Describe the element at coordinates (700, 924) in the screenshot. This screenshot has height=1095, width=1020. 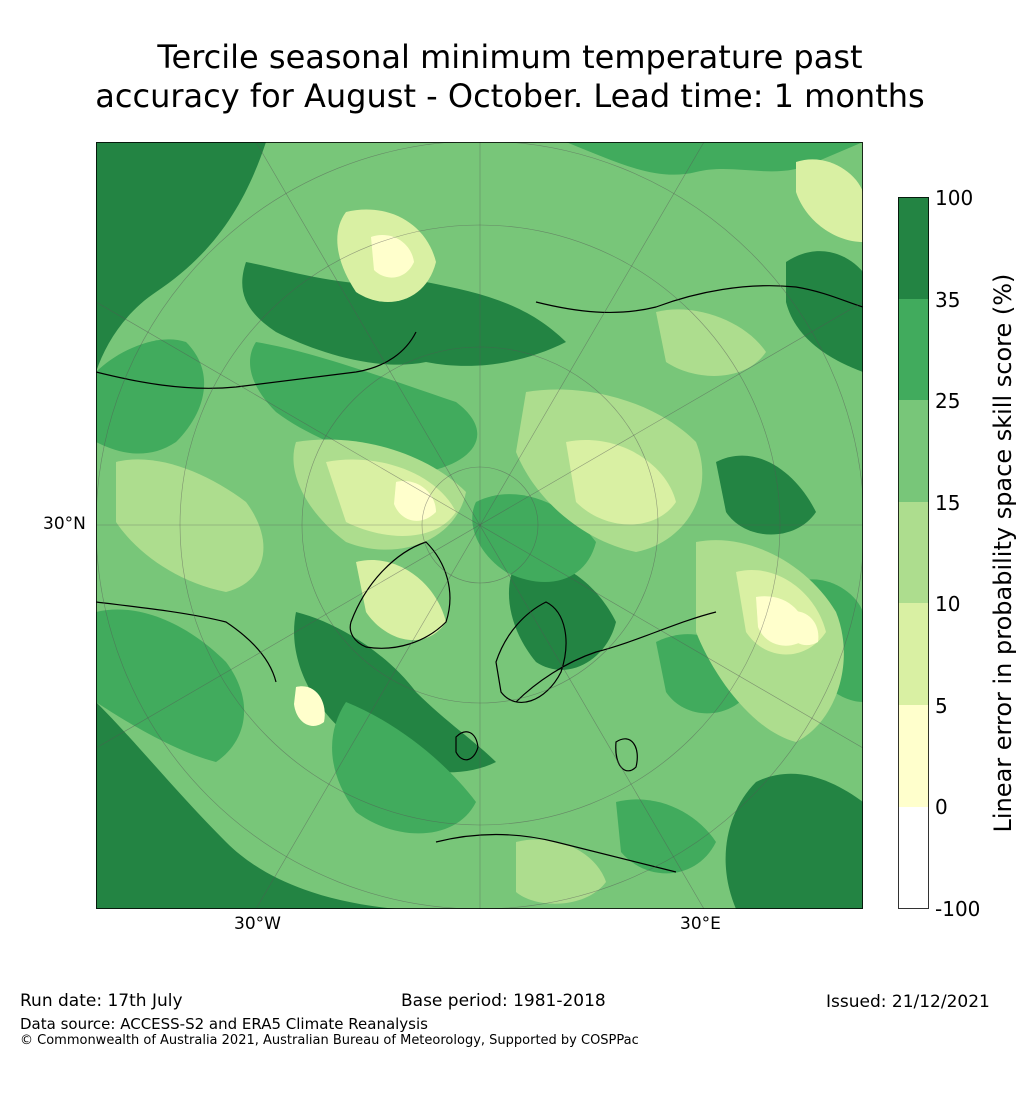
I see `lon-label-30e: 30°E` at that location.